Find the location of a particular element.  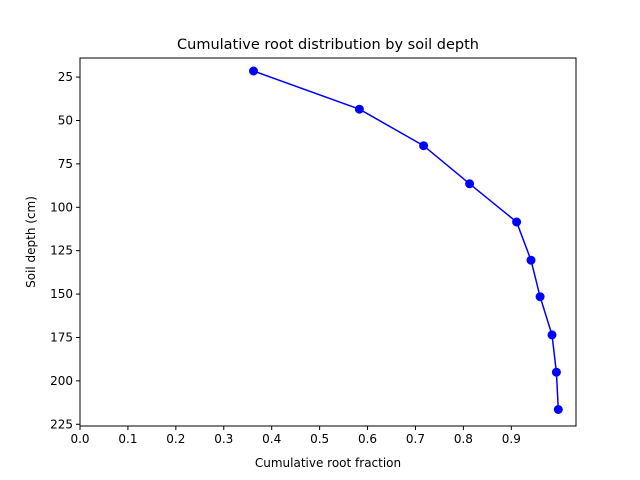

x-tick-label: 0.5 is located at coordinates (319, 439).